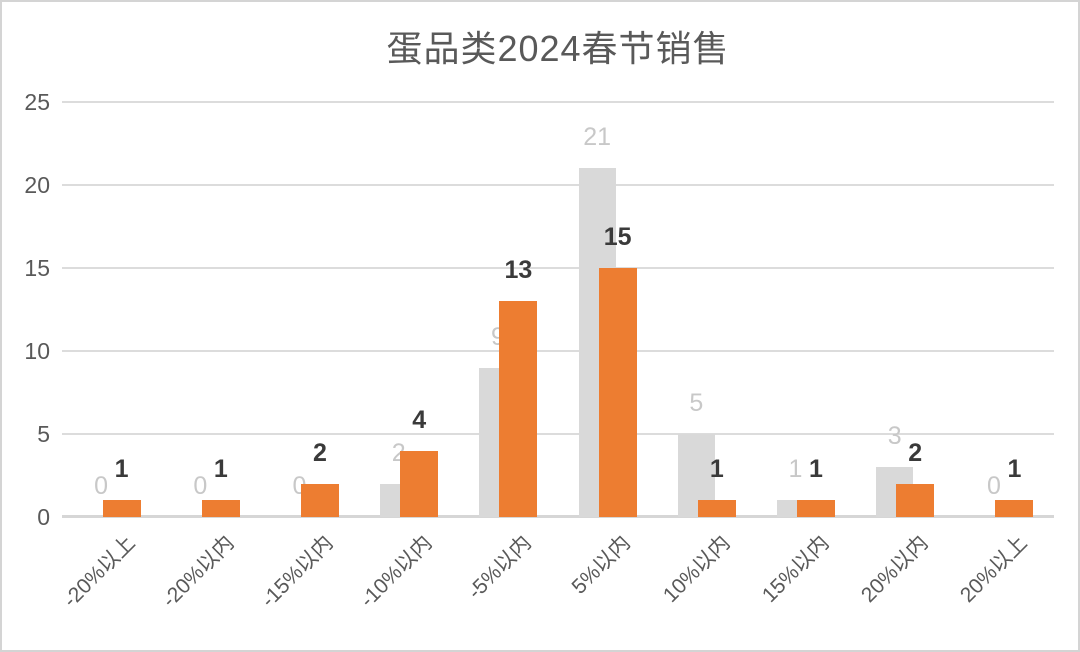  I want to click on y-axis-tick-label: 5, so click(43, 434).